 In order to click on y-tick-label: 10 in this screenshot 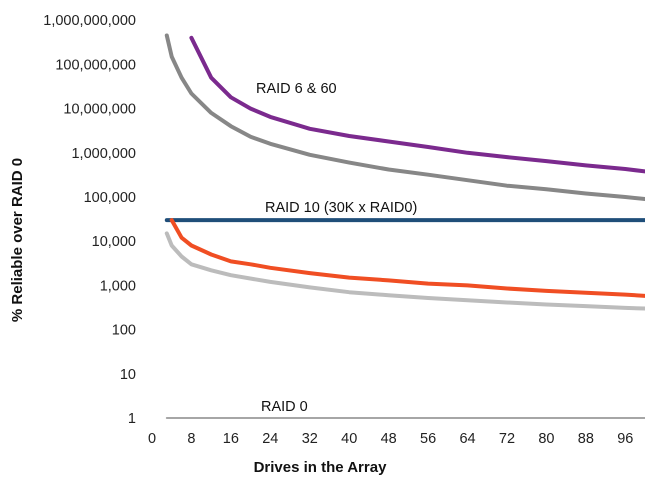, I will do `click(128, 375)`.